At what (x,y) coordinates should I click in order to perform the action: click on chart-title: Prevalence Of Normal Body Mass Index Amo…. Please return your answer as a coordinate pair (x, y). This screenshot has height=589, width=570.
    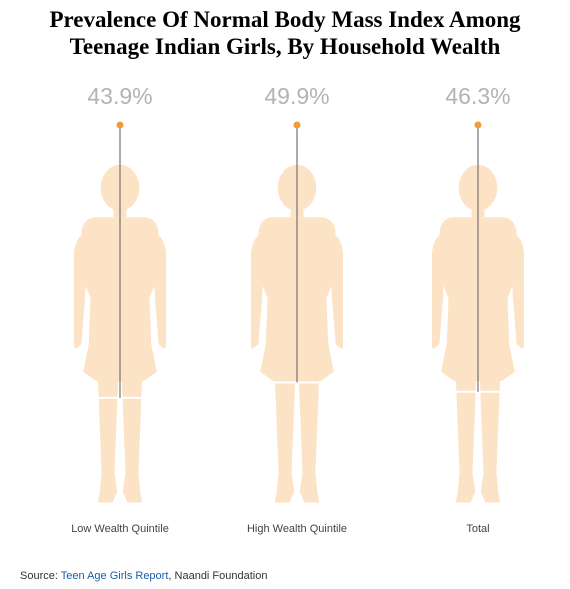
    Looking at the image, I should click on (285, 33).